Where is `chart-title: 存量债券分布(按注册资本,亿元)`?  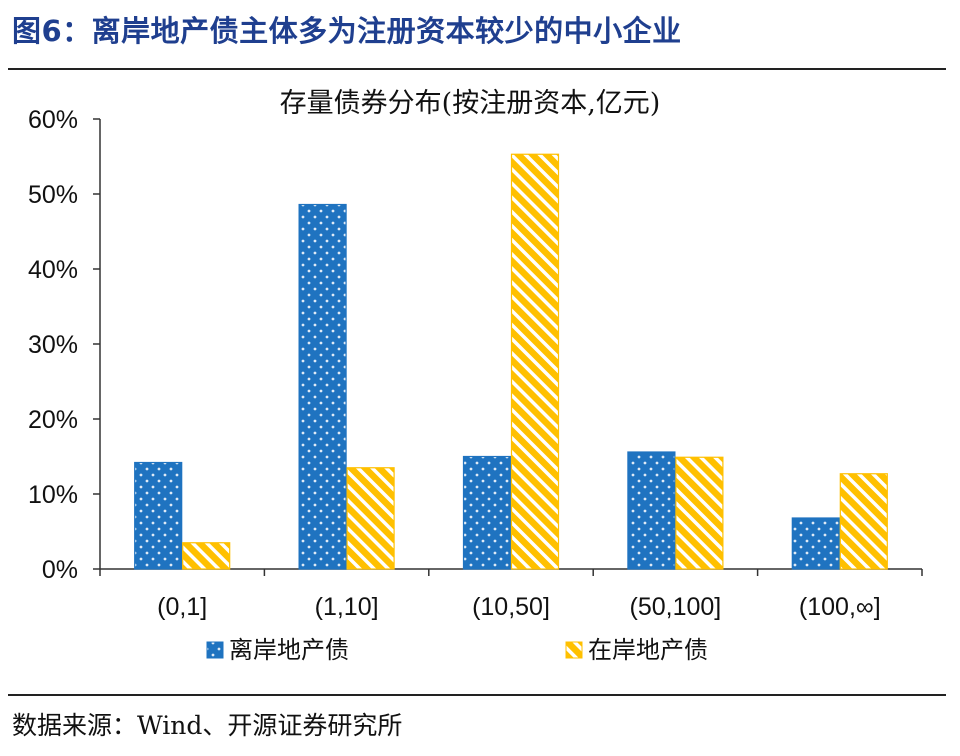 chart-title: 存量债券分布(按注册资本,亿元) is located at coordinates (470, 103).